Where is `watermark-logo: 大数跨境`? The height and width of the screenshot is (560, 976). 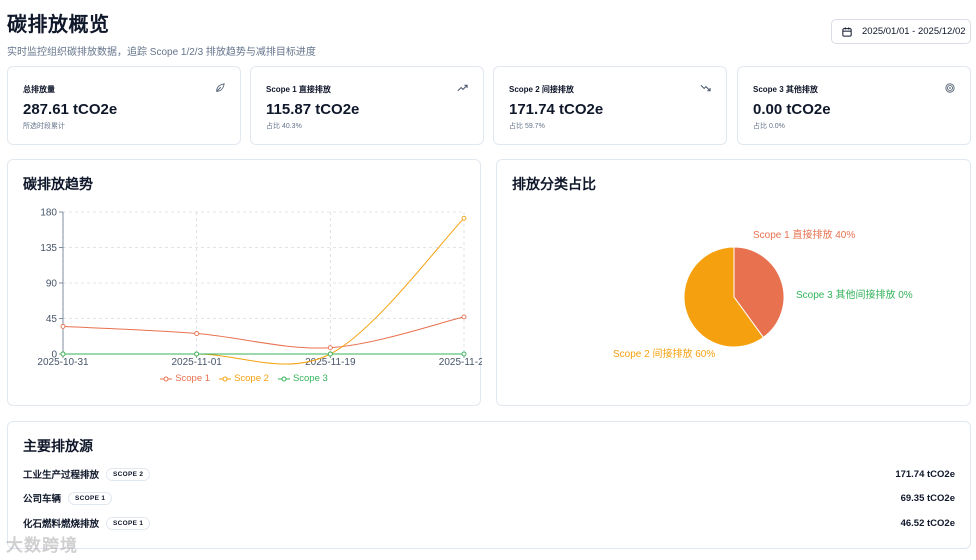
watermark-logo: 大数跨境 is located at coordinates (42, 545).